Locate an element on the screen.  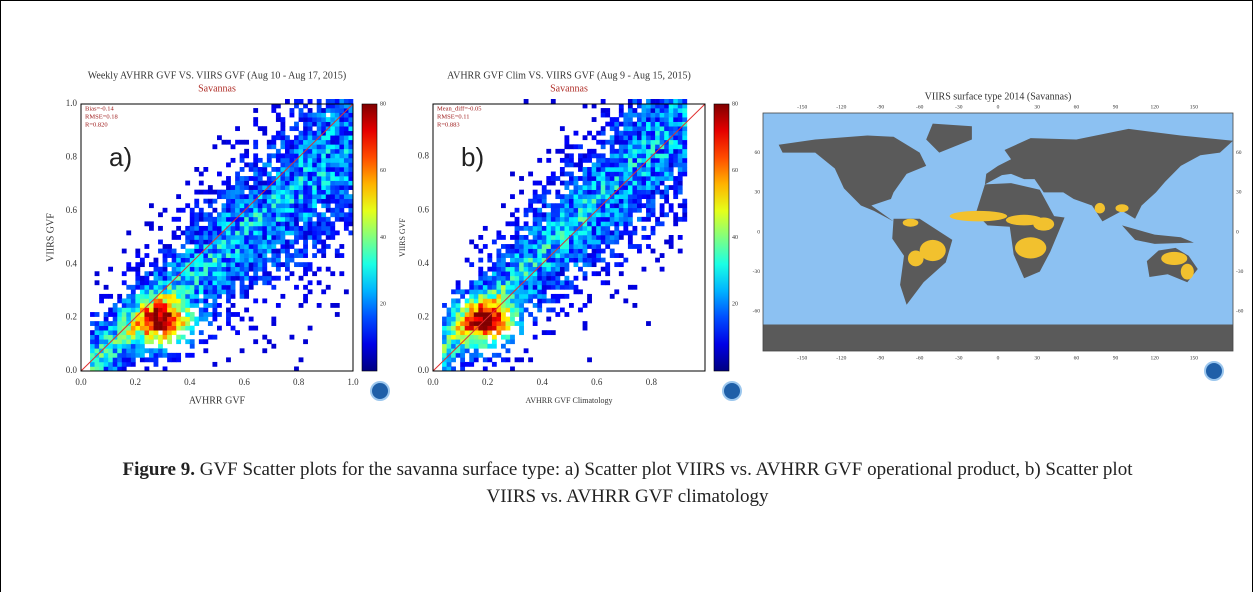
map-lat-tick-label: -60 is located at coordinates (1240, 312).